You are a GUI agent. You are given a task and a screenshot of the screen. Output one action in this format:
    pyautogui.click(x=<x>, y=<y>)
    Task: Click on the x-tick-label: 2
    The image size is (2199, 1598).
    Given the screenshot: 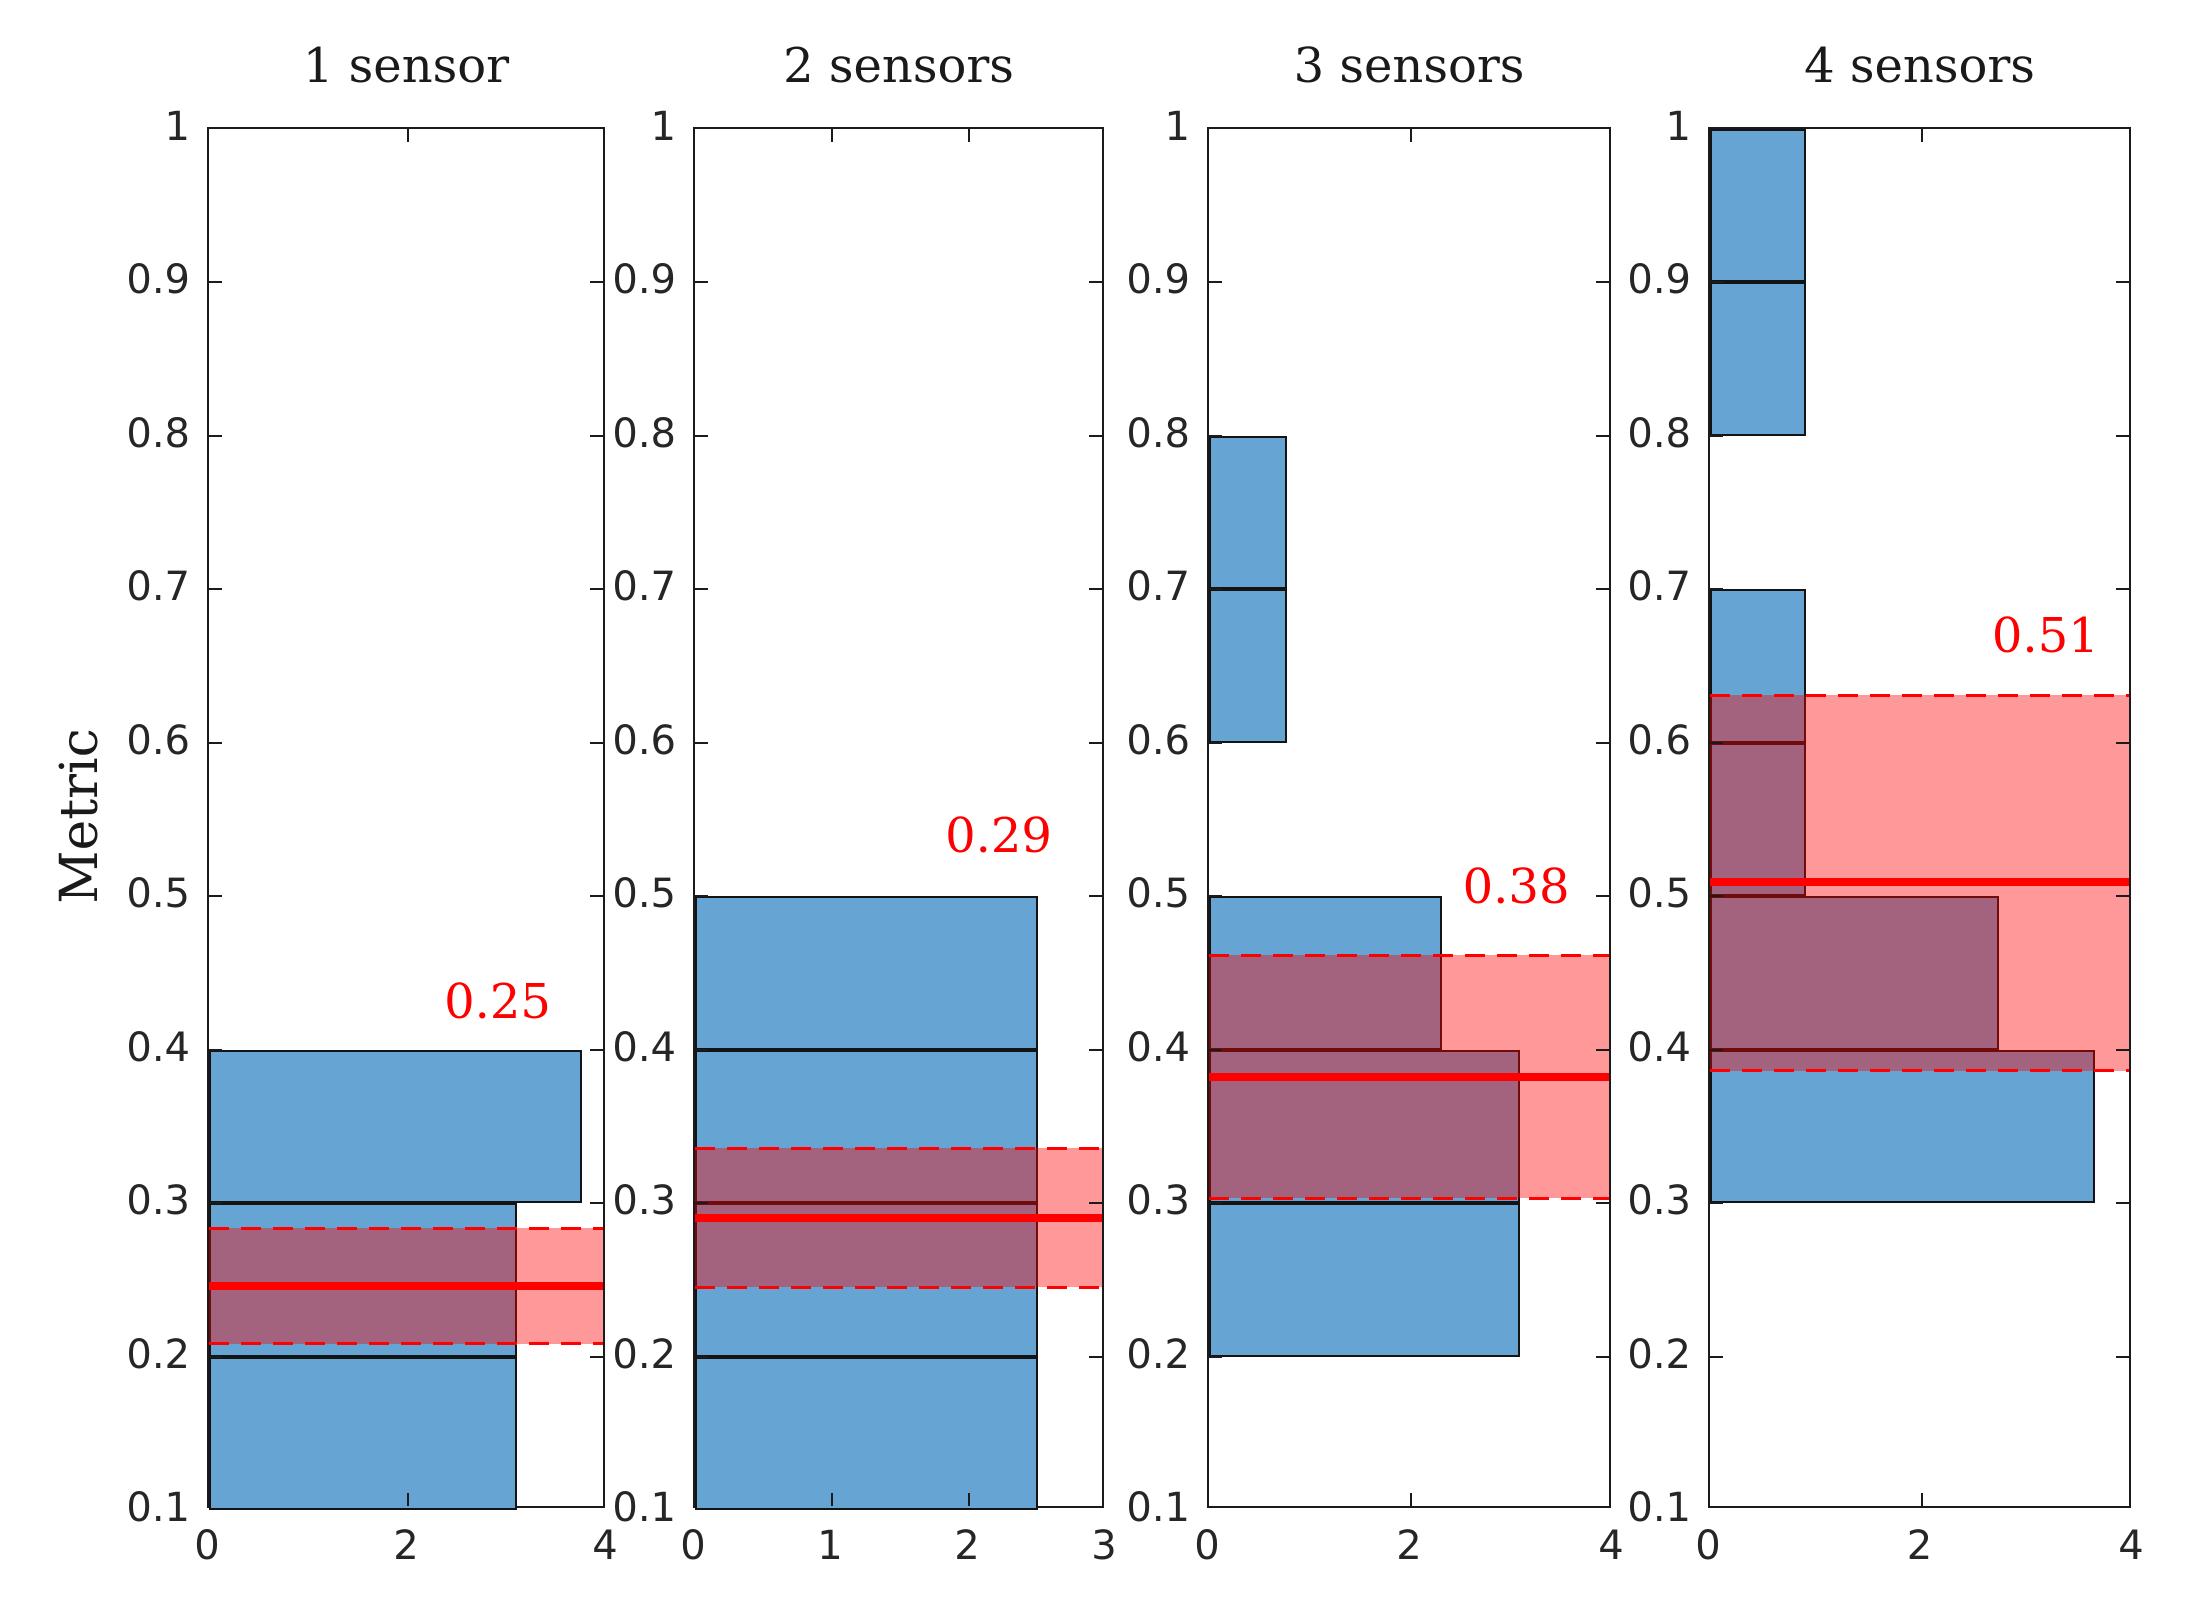 What is the action you would take?
    pyautogui.click(x=1919, y=1546)
    